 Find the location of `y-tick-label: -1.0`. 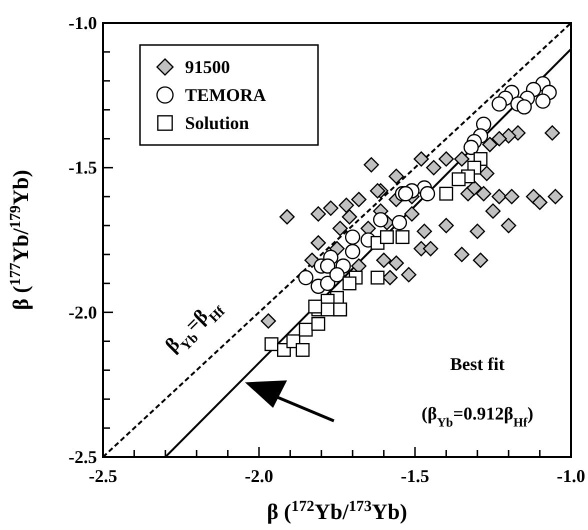

y-tick-label: -1.0 is located at coordinates (82, 23).